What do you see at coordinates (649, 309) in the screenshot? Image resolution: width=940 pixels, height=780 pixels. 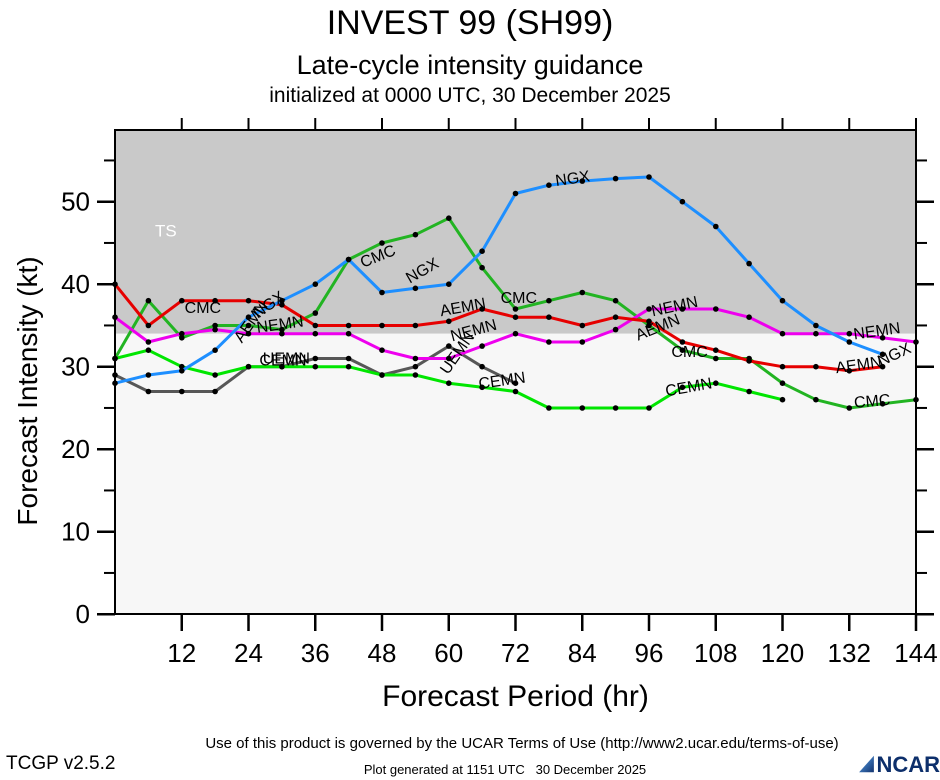 I see `data-point-NEMN-96h` at bounding box center [649, 309].